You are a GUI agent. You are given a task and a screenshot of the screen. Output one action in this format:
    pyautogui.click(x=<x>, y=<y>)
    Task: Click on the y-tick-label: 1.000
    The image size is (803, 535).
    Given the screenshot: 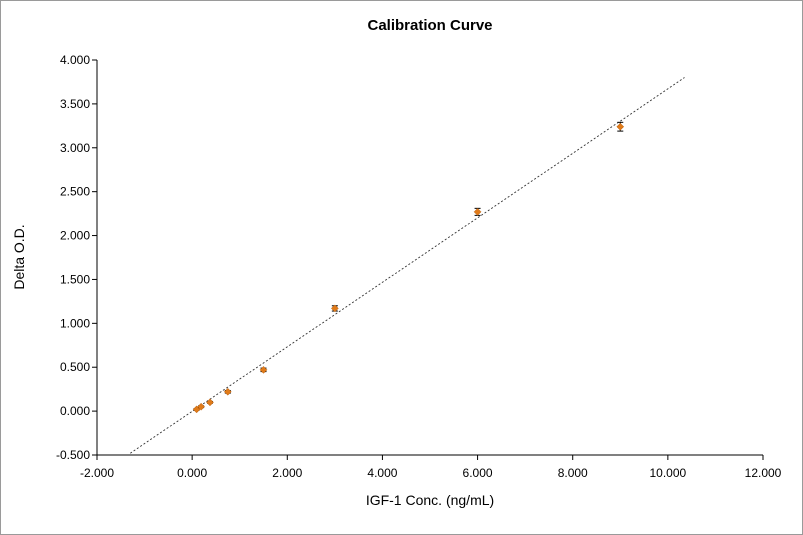 What is the action you would take?
    pyautogui.click(x=75, y=323)
    